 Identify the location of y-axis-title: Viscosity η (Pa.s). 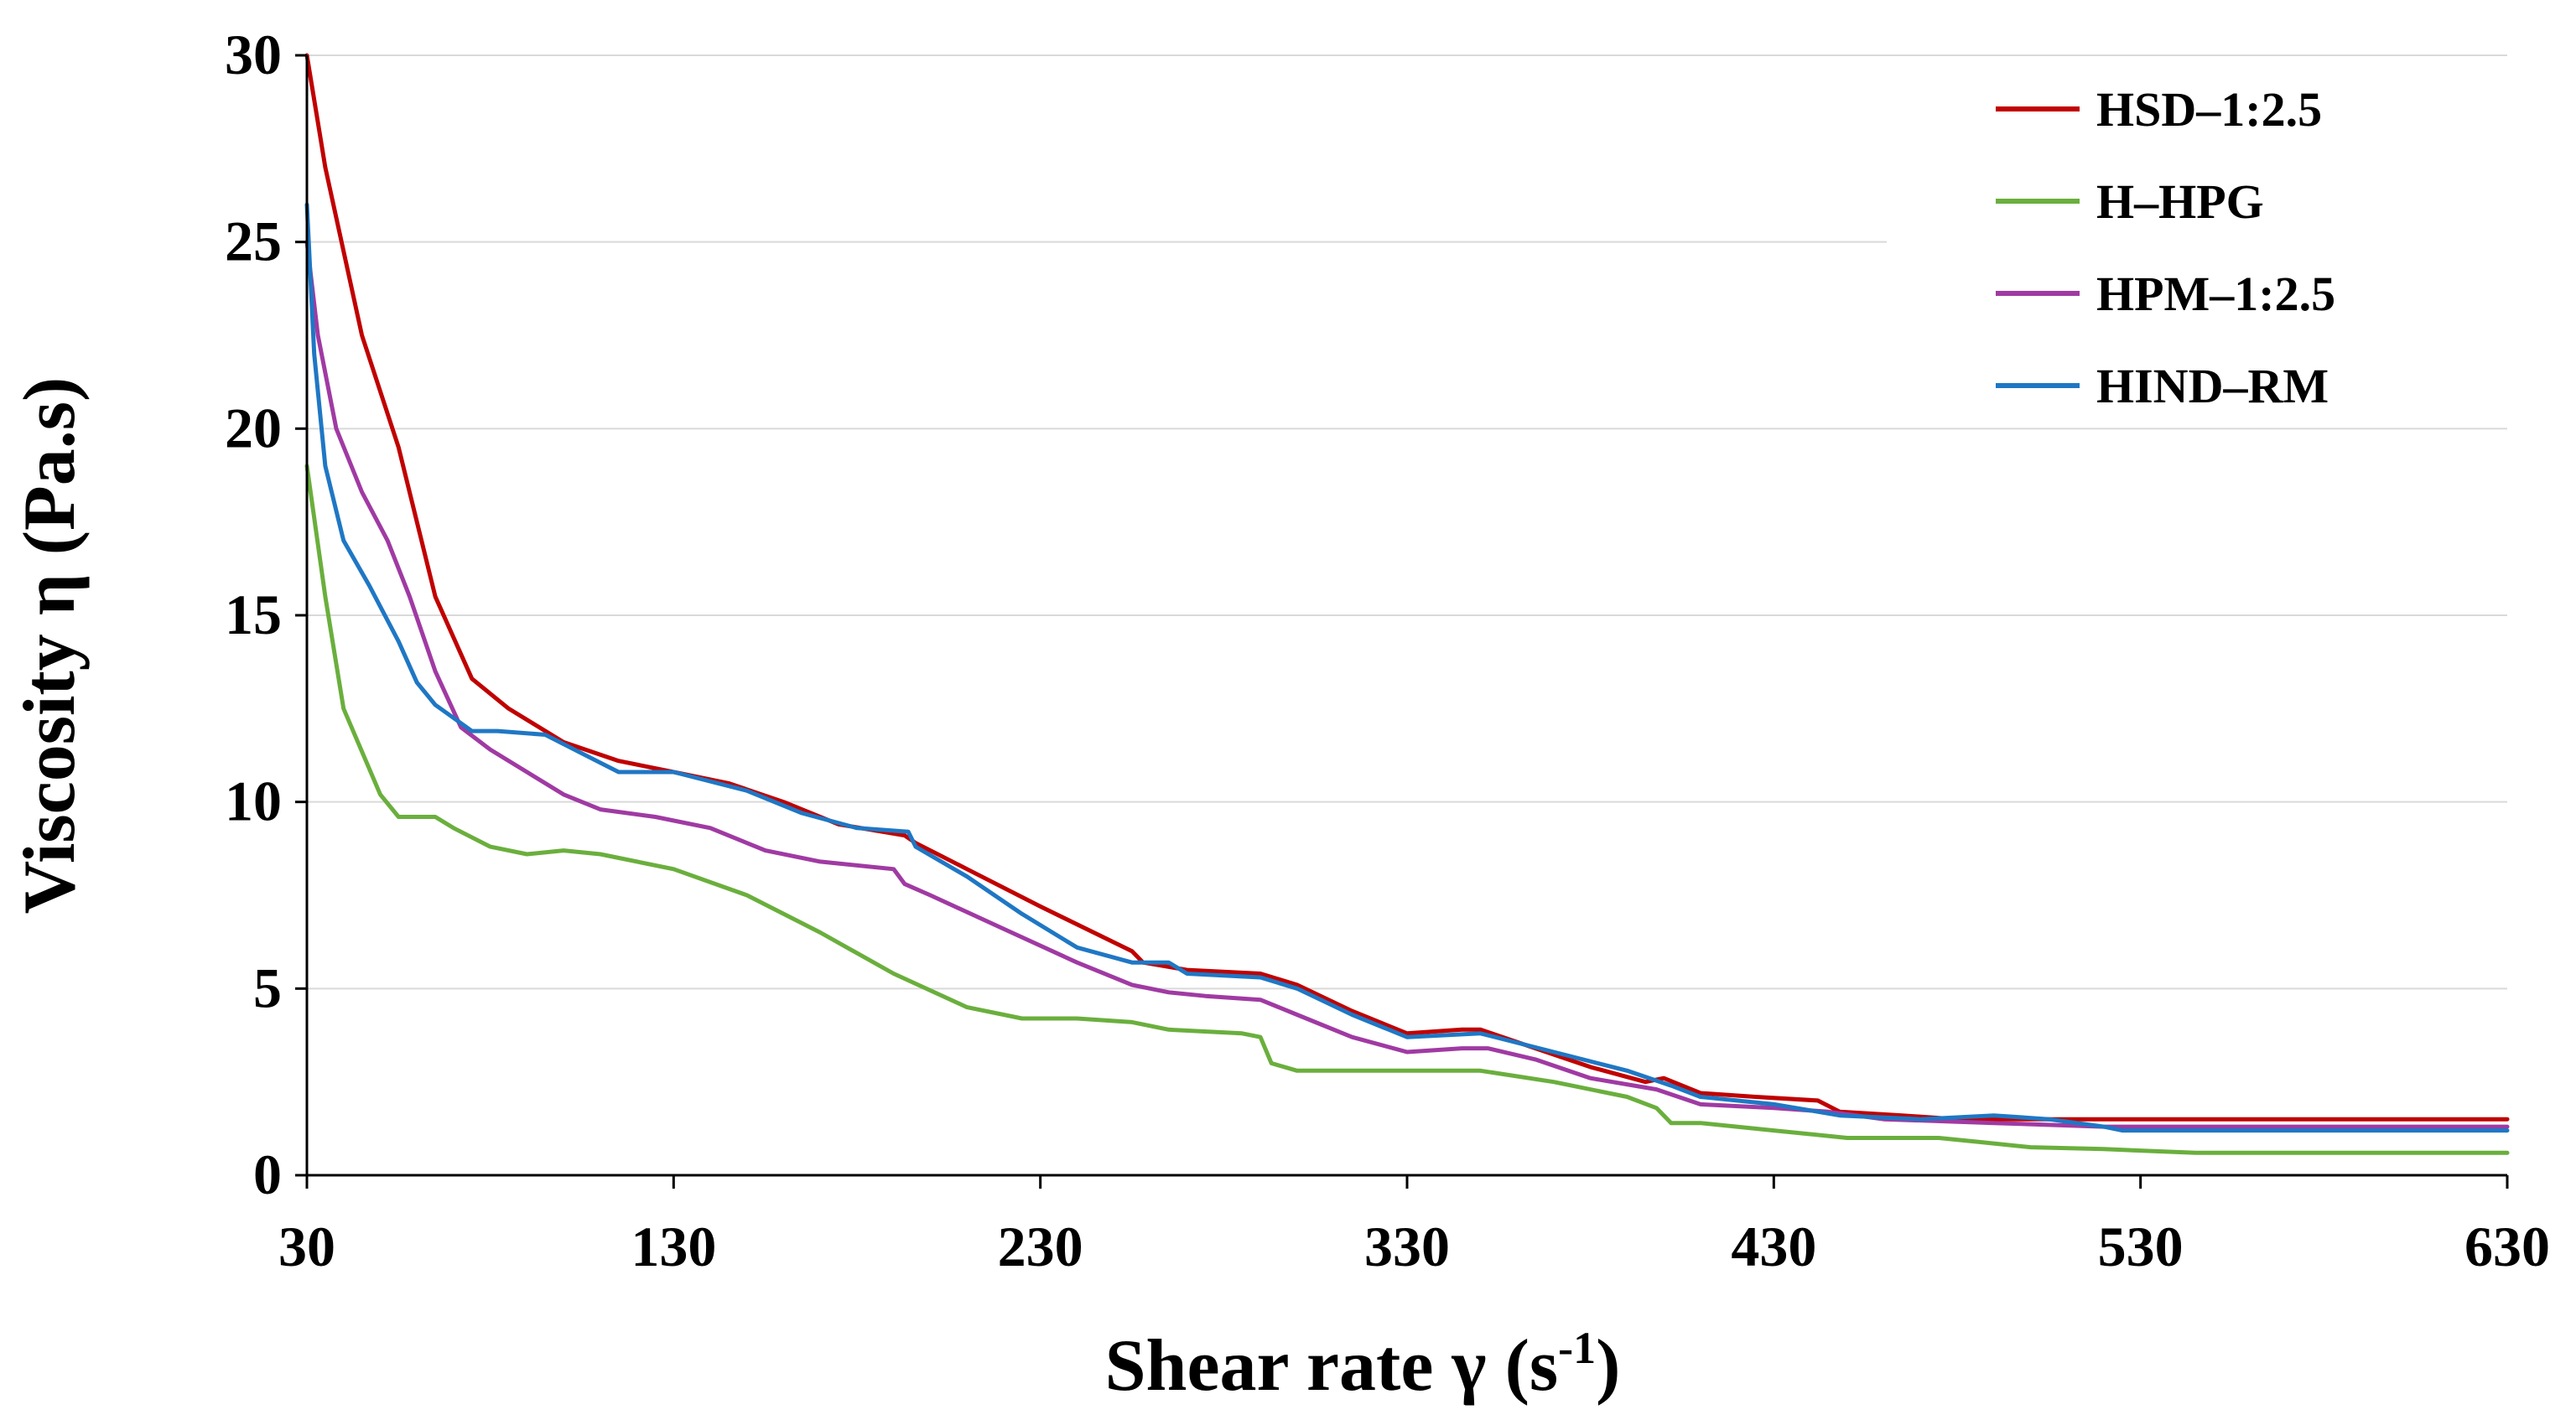
(50, 646).